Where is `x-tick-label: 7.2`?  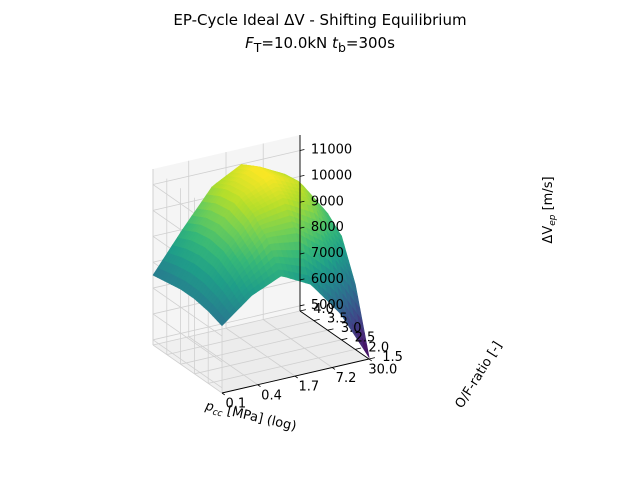
x-tick-label: 7.2 is located at coordinates (346, 378).